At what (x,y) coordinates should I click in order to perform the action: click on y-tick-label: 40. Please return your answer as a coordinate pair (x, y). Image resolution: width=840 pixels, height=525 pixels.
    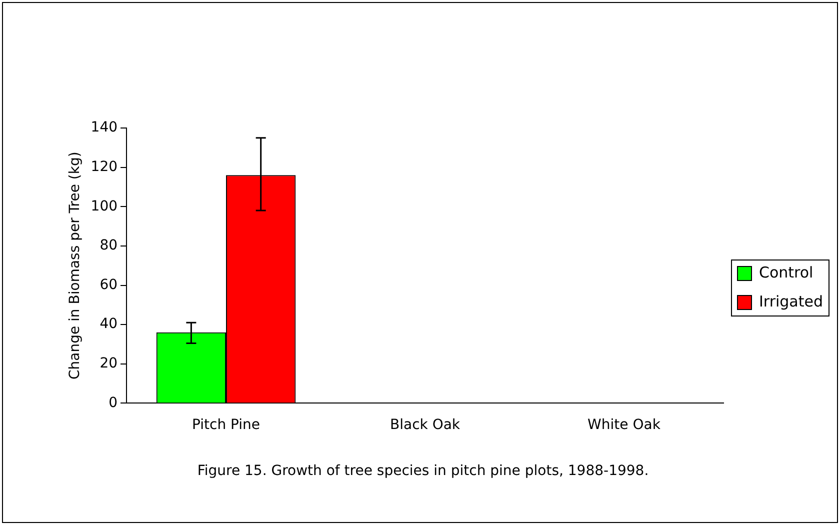
    Looking at the image, I should click on (109, 324).